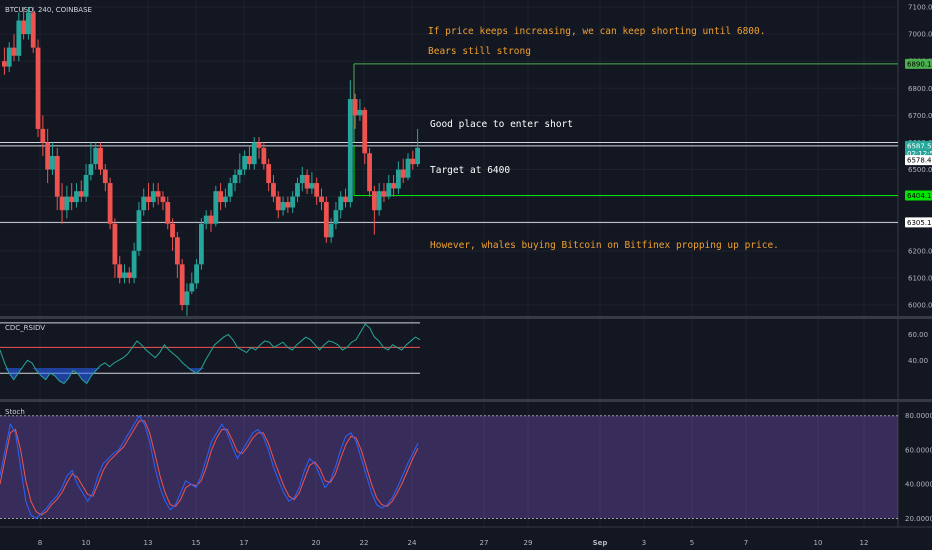 The image size is (932, 550). Describe the element at coordinates (412, 543) in the screenshot. I see `time-tick-label: 24` at that location.